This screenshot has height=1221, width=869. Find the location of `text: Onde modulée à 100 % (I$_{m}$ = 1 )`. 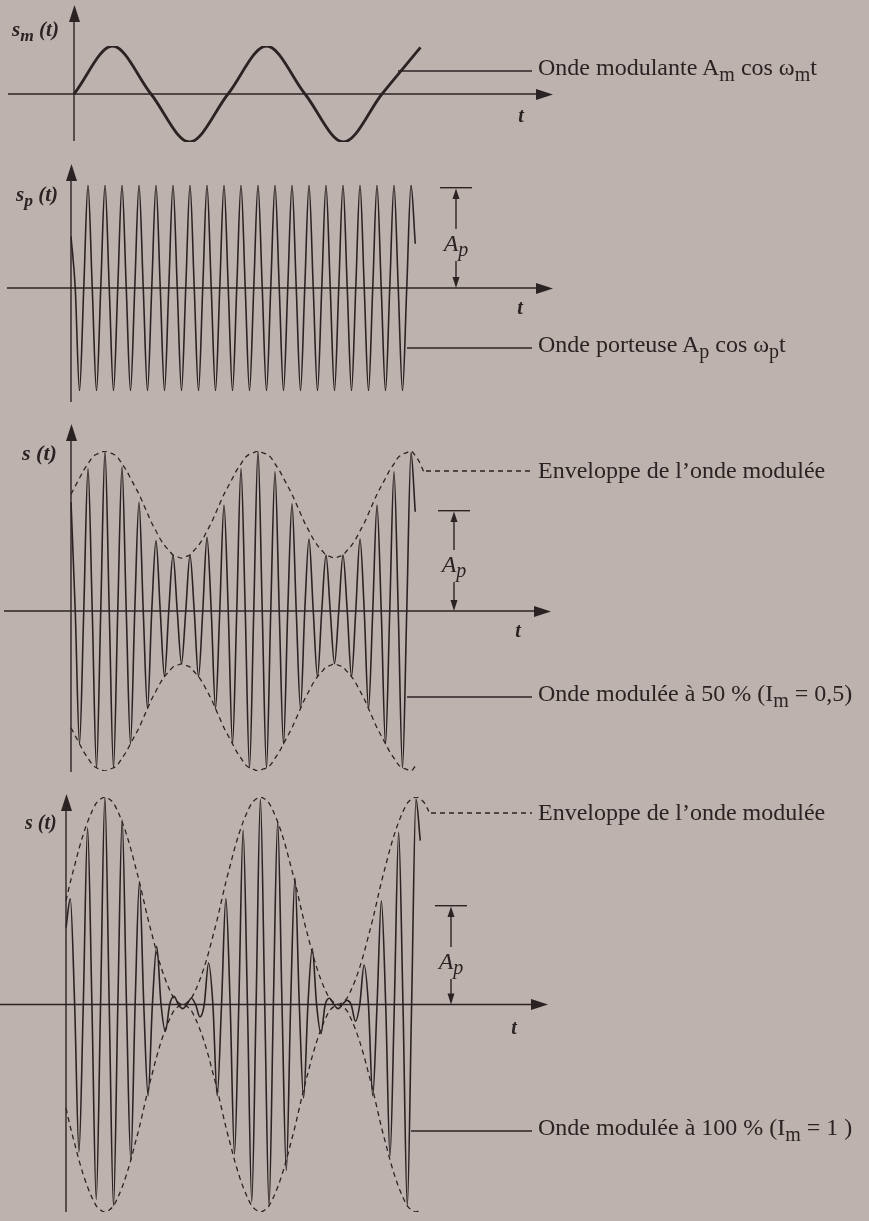

text: Onde modulée à 100 % (I$_{m}$ = 1 ) is located at coordinates (695, 1129).